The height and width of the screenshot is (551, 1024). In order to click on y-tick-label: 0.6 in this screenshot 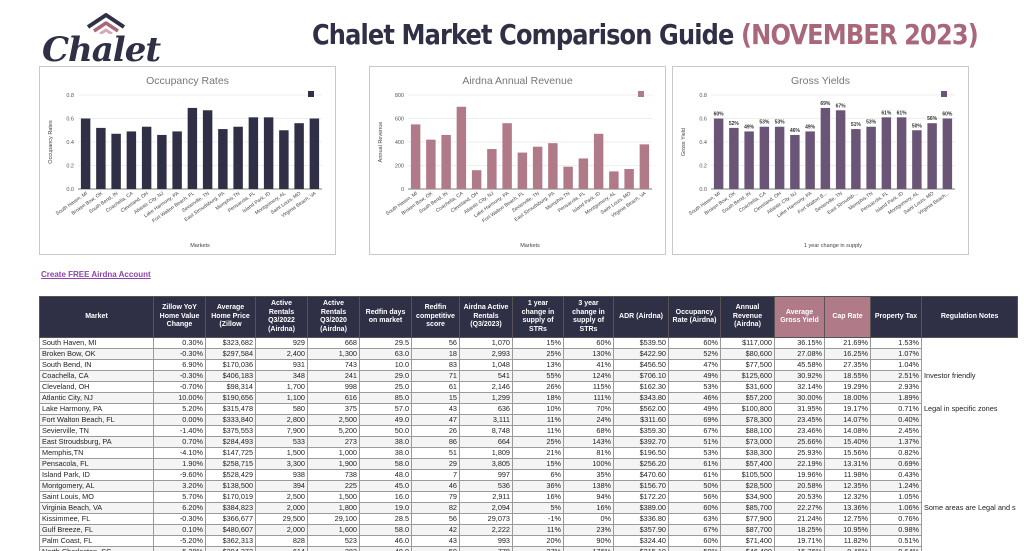, I will do `click(70, 120)`.